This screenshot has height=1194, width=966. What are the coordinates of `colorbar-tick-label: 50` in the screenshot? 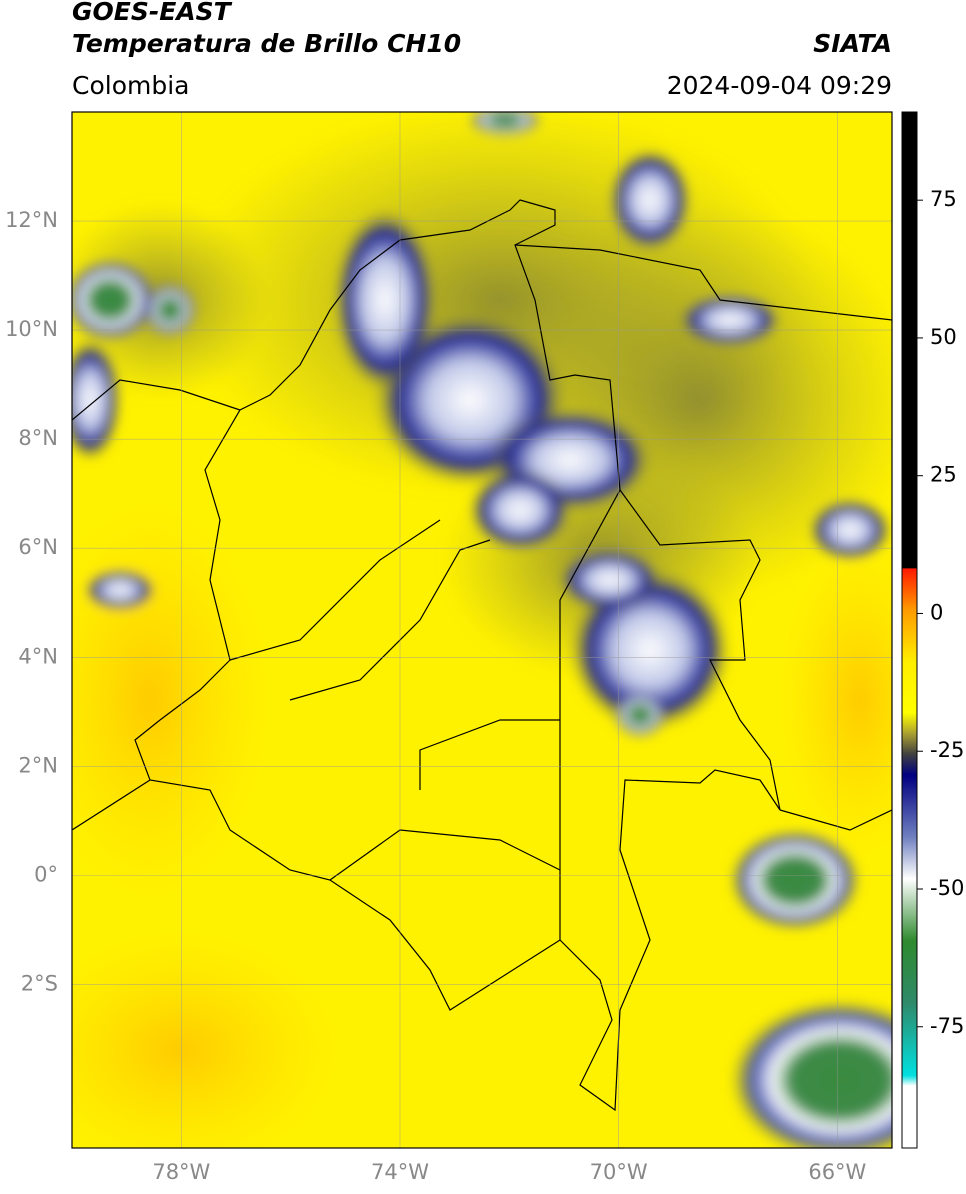 It's located at (943, 337).